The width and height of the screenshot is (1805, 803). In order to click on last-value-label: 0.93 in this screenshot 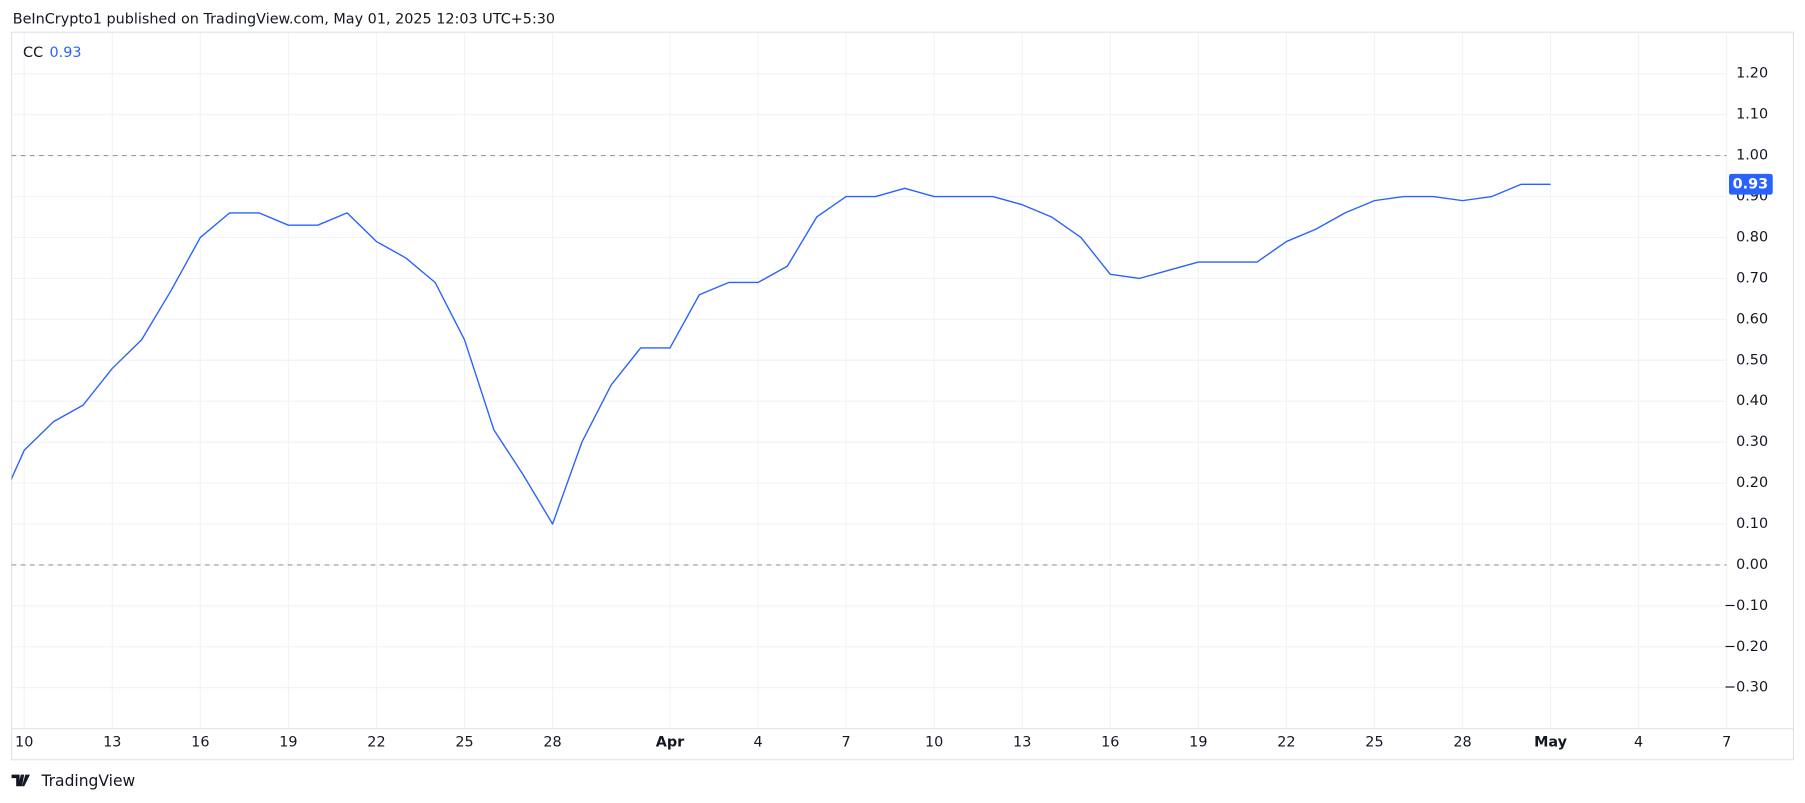, I will do `click(1750, 184)`.